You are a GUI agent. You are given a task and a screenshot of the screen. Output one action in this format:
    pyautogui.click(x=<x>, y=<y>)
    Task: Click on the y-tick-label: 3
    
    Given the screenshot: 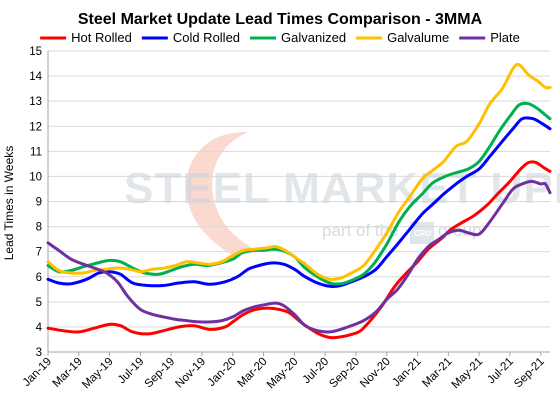 What is the action you would take?
    pyautogui.click(x=39, y=353)
    